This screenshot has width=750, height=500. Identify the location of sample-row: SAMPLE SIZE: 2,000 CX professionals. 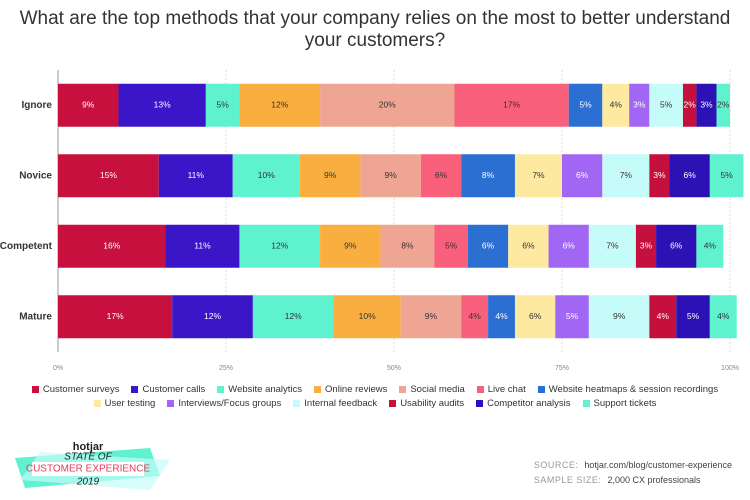
(633, 480).